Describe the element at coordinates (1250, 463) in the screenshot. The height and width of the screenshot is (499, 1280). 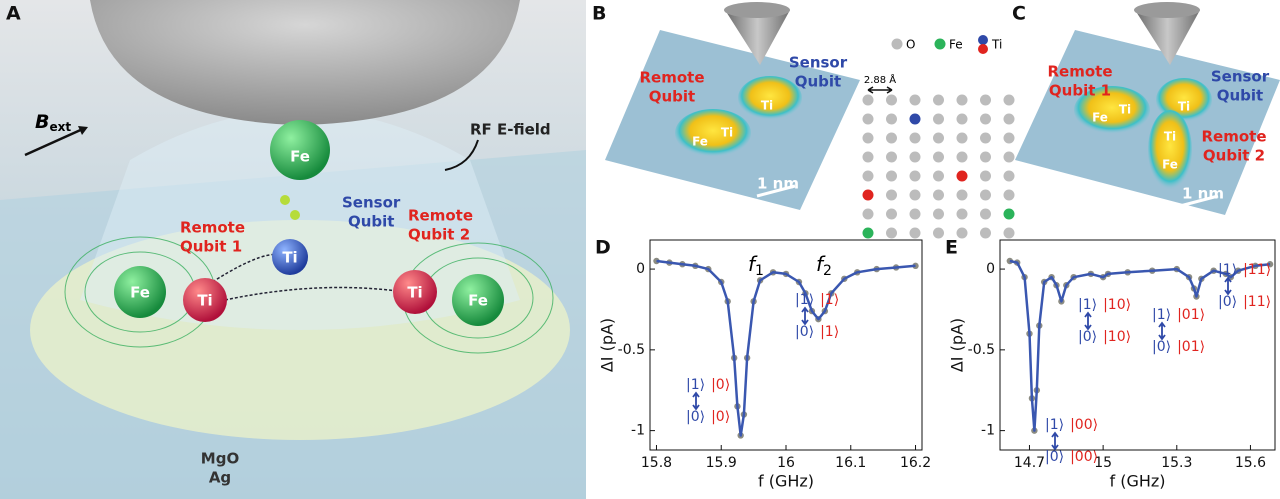
I see `x-tick-label: 15.6` at that location.